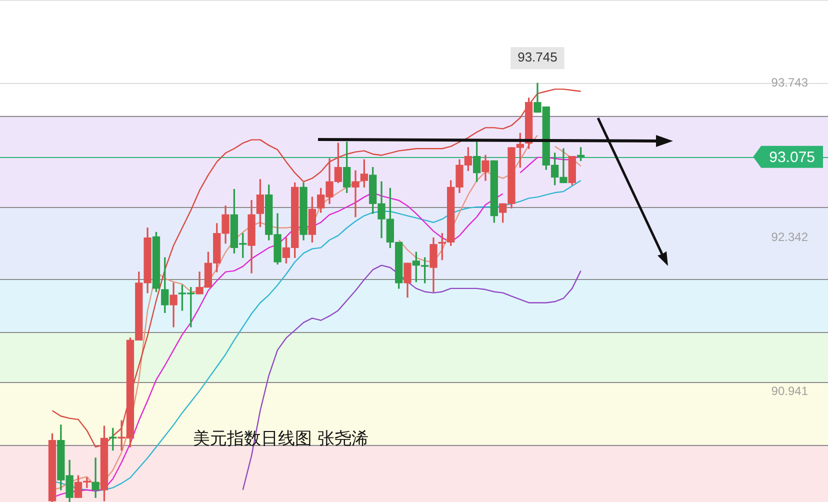  Describe the element at coordinates (538, 57) in the screenshot. I see `annotation: 93.745` at that location.